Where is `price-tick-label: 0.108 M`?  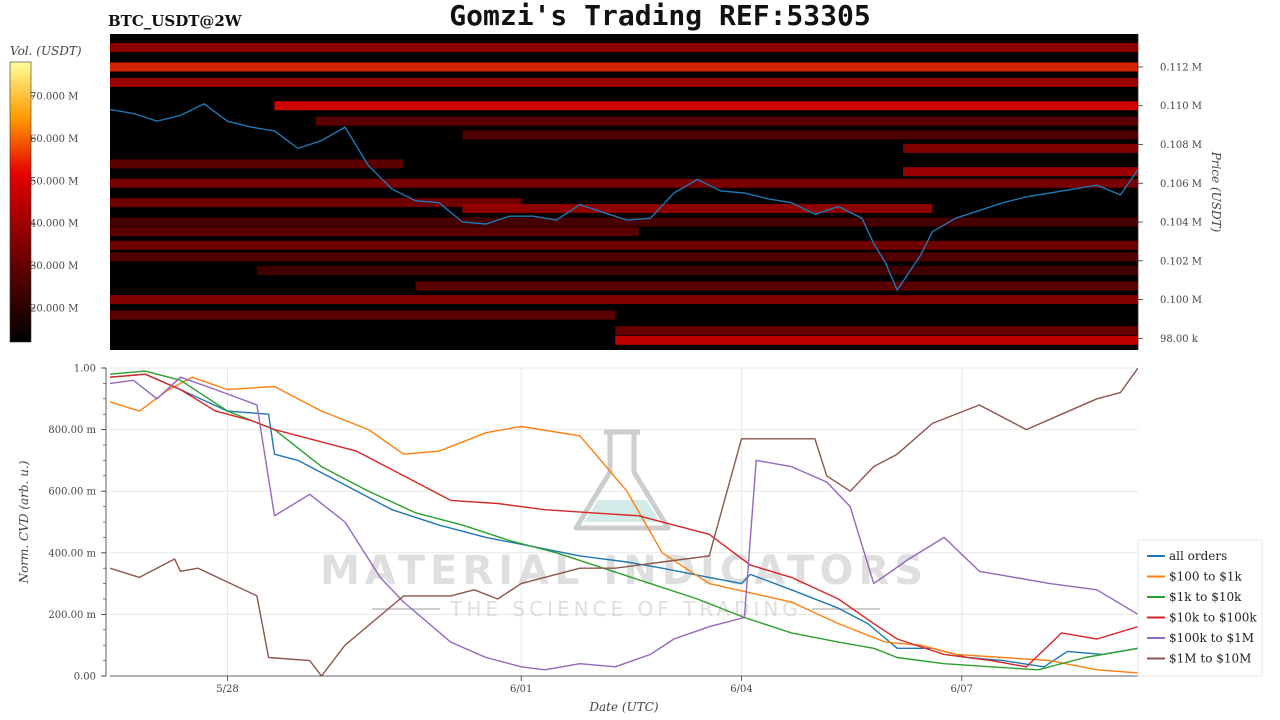
price-tick-label: 0.108 M is located at coordinates (1181, 145).